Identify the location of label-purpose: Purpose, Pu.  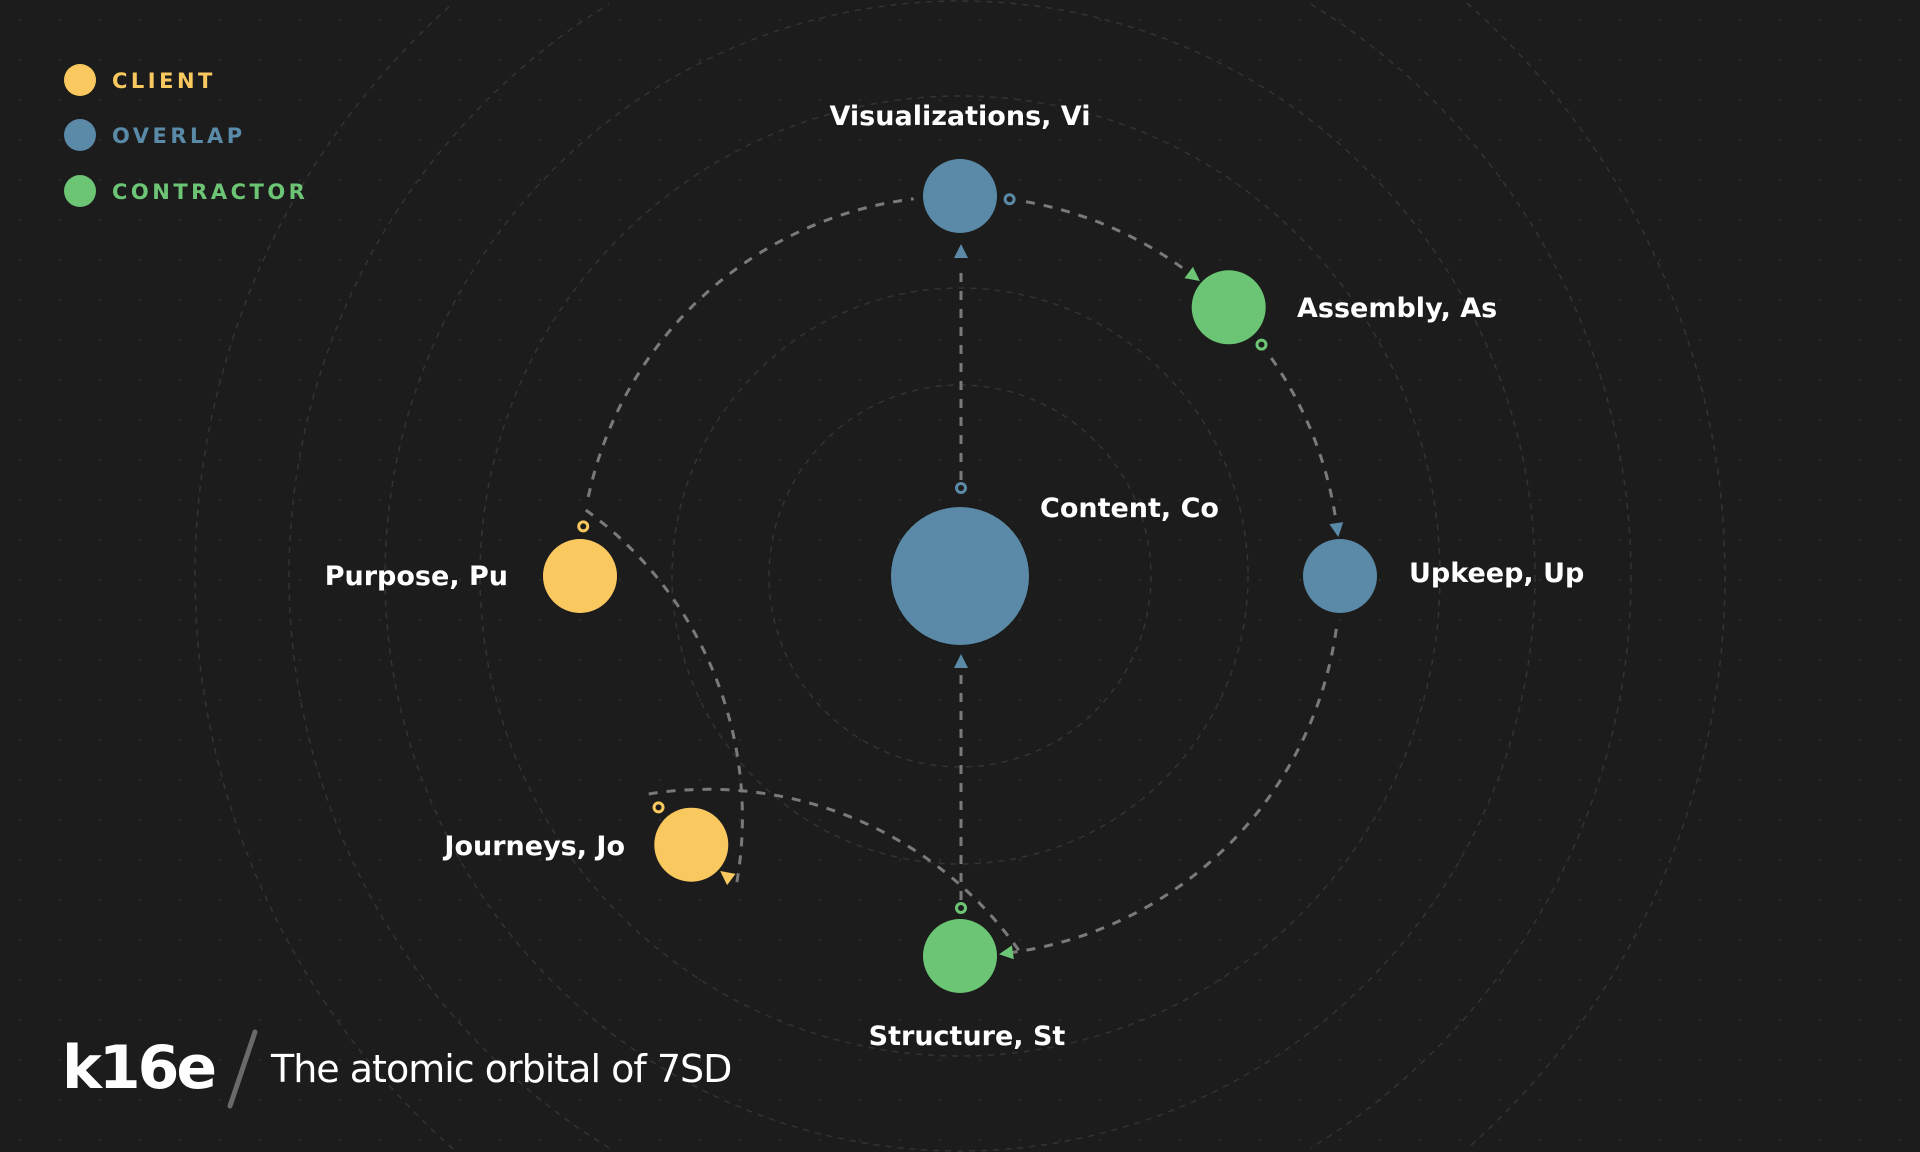
(416, 576).